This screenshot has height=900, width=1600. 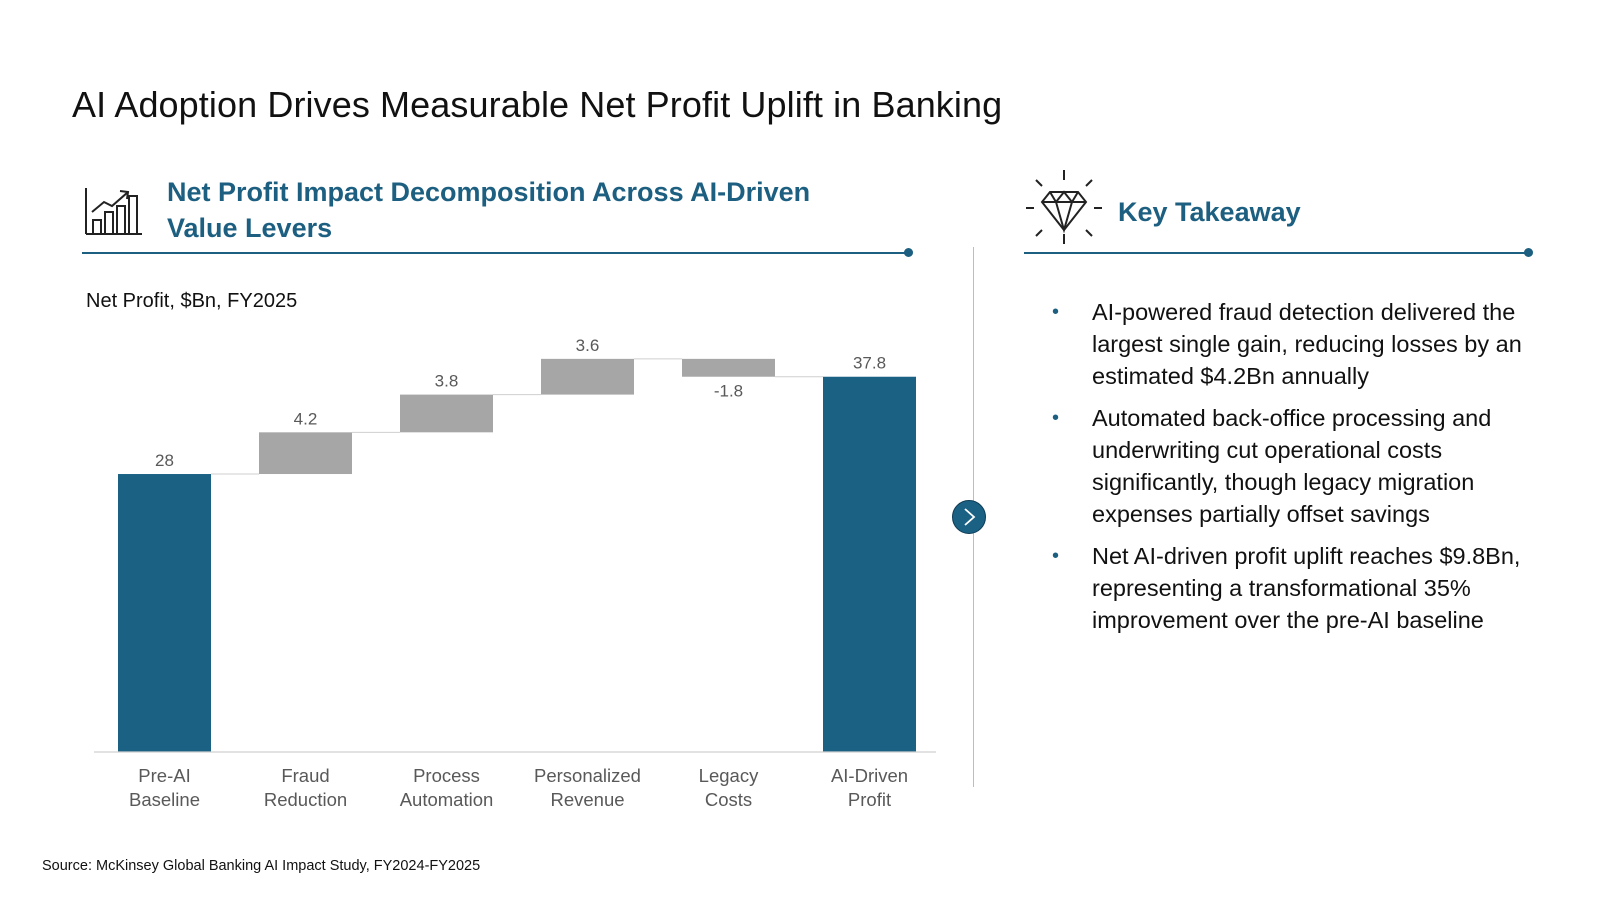 I want to click on data-label: 37.8, so click(x=869, y=363).